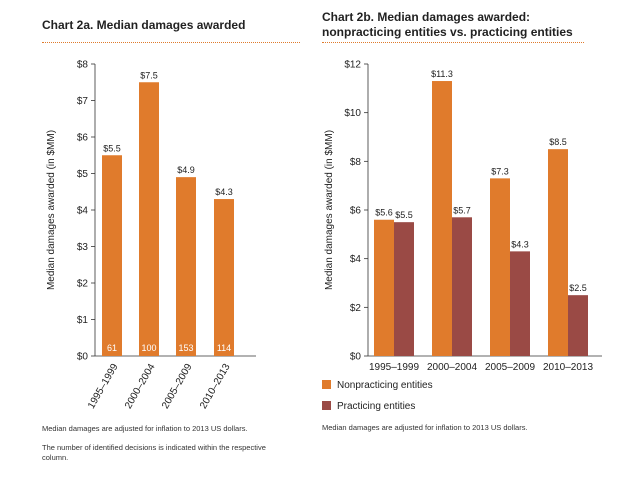  What do you see at coordinates (326, 385) in the screenshot?
I see `legend-swatch-nonpracticing` at bounding box center [326, 385].